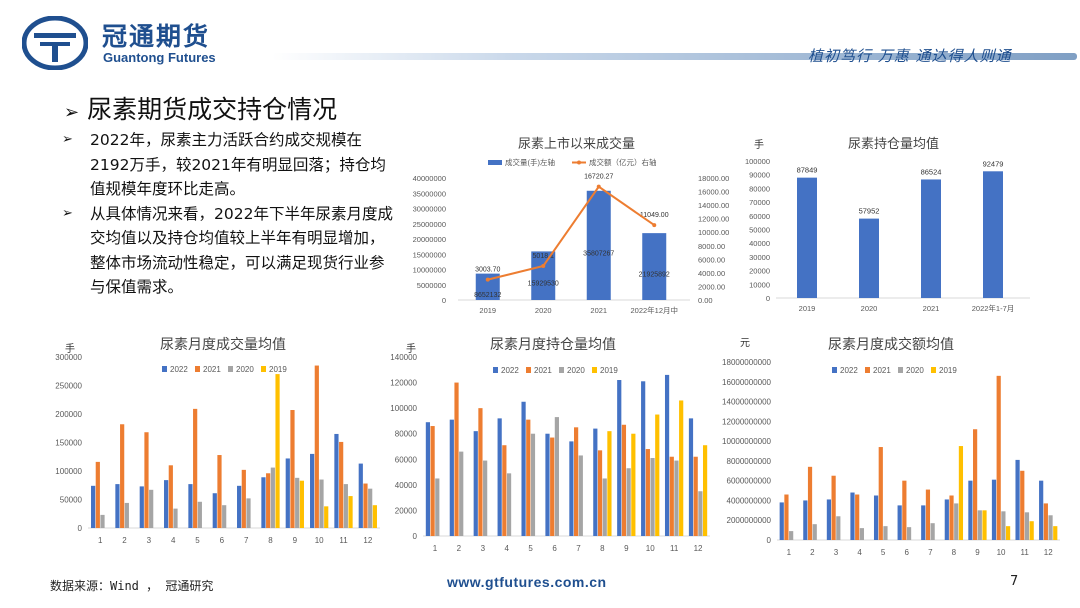 Image resolution: width=1080 pixels, height=608 pixels. What do you see at coordinates (930, 552) in the screenshot?
I see `x-tick-label: 7` at bounding box center [930, 552].